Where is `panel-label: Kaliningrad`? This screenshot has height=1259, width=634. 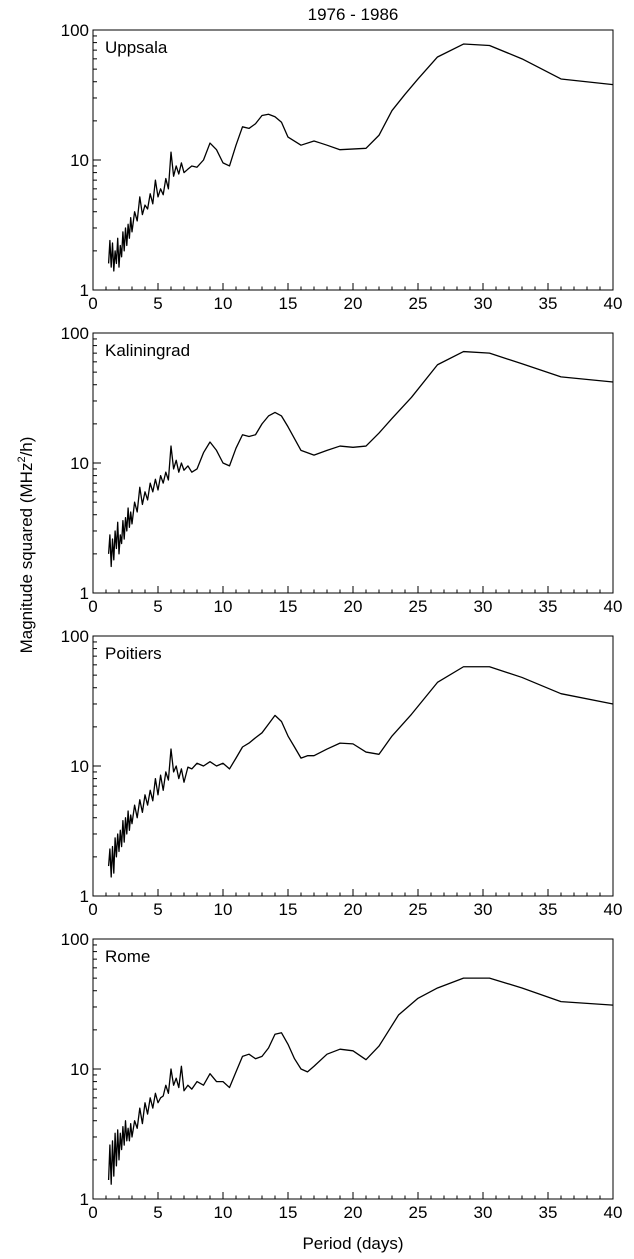 panel-label: Kaliningrad is located at coordinates (147, 350).